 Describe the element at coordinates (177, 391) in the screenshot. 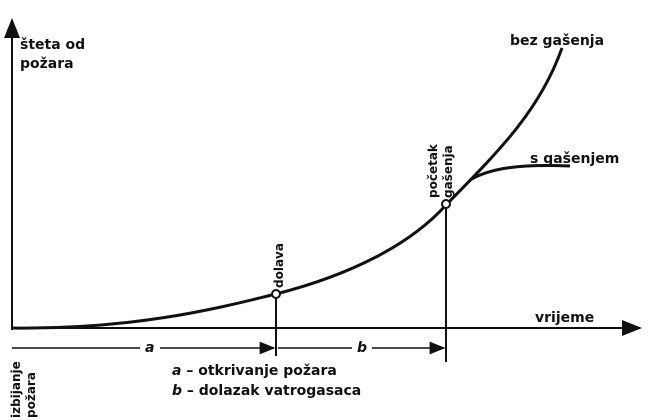

I see `legend-b-letter: b` at that location.